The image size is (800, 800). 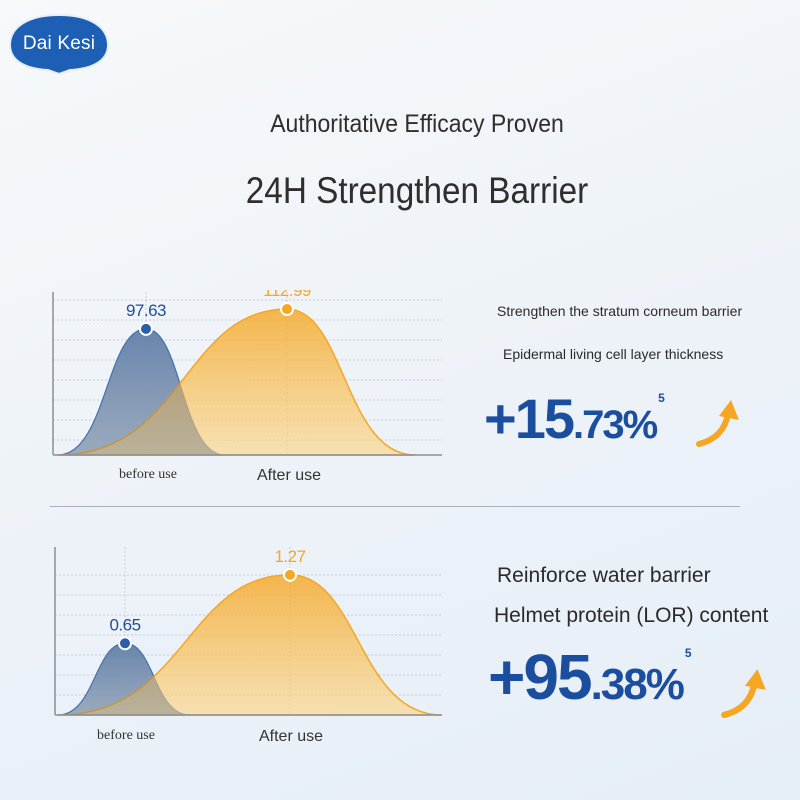 What do you see at coordinates (615, 425) in the screenshot?
I see `panel1-stat-decimal: .73%` at bounding box center [615, 425].